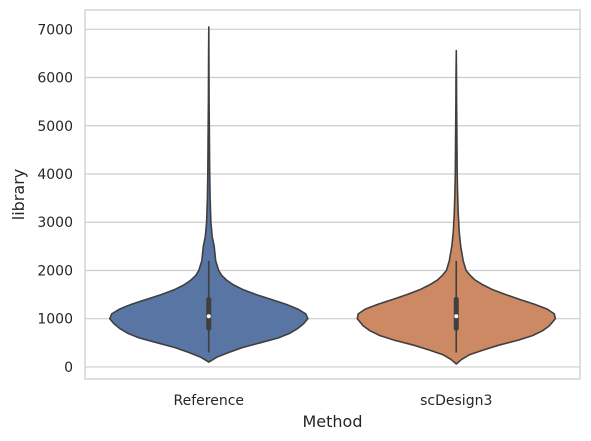  Describe the element at coordinates (55, 320) in the screenshot. I see `y-tick-label: 1000` at that location.